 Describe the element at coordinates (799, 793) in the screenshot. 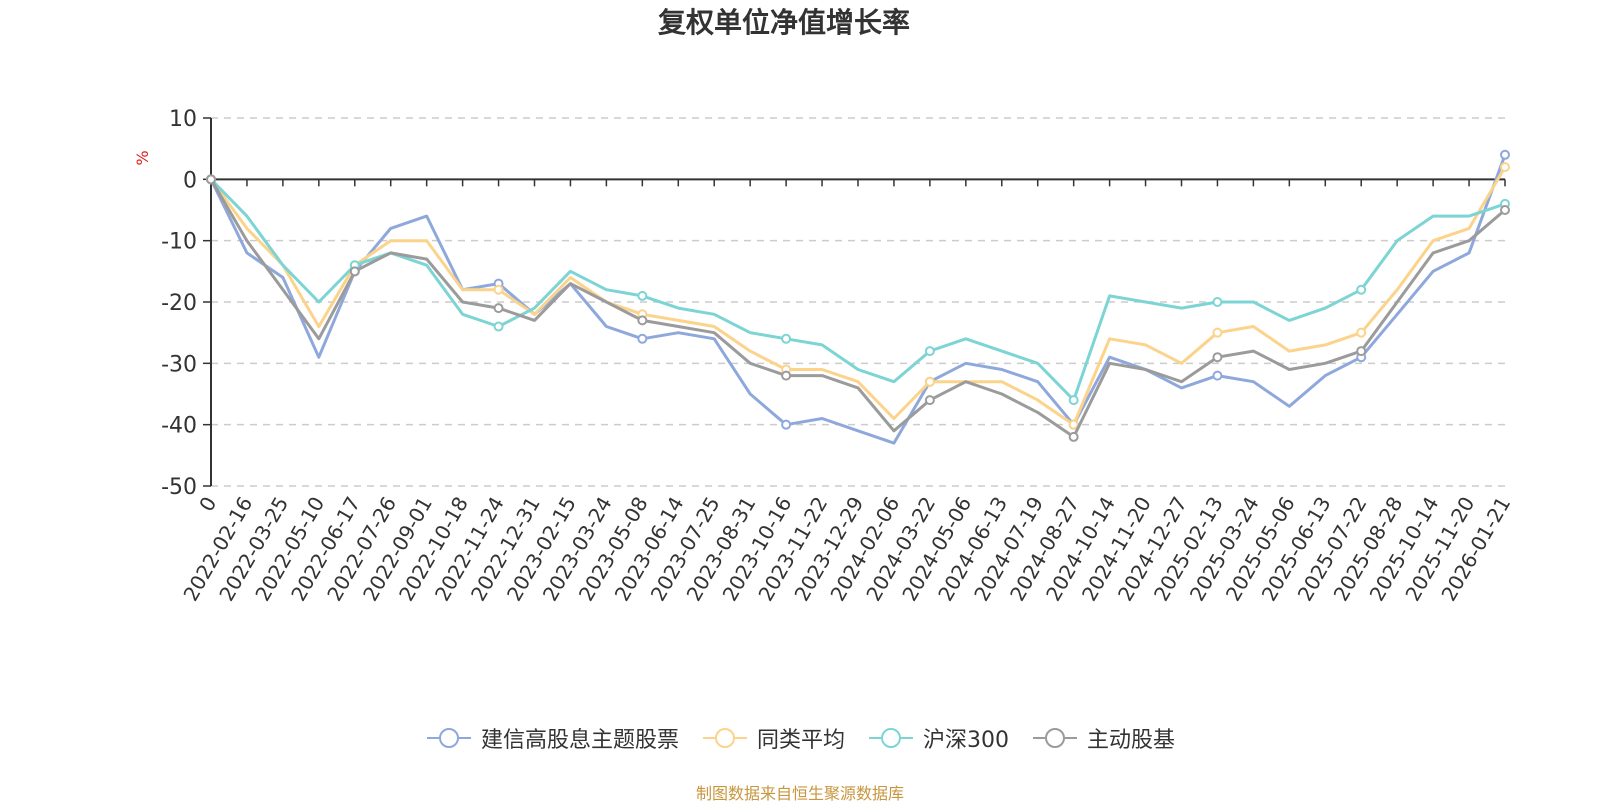

I see `source-note: 制图数据来自恒生聚源数据库` at that location.